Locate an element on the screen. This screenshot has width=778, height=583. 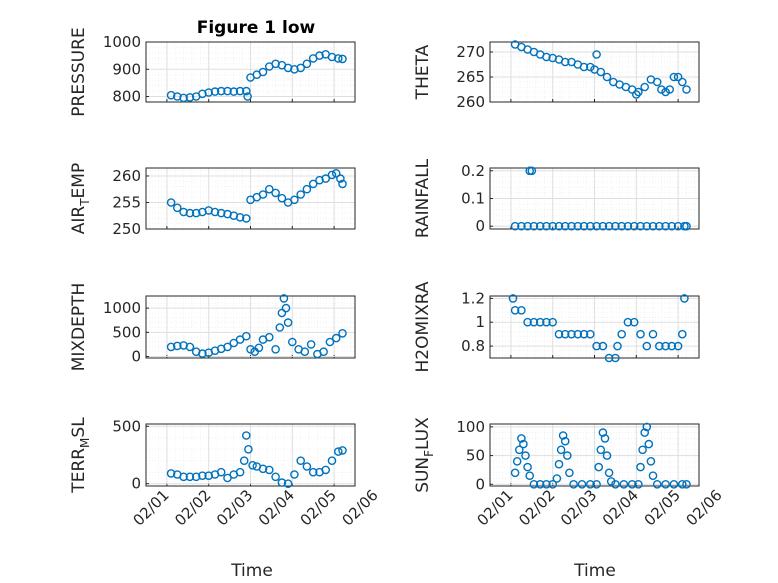
y-tick-label: 250 is located at coordinates (126, 229).